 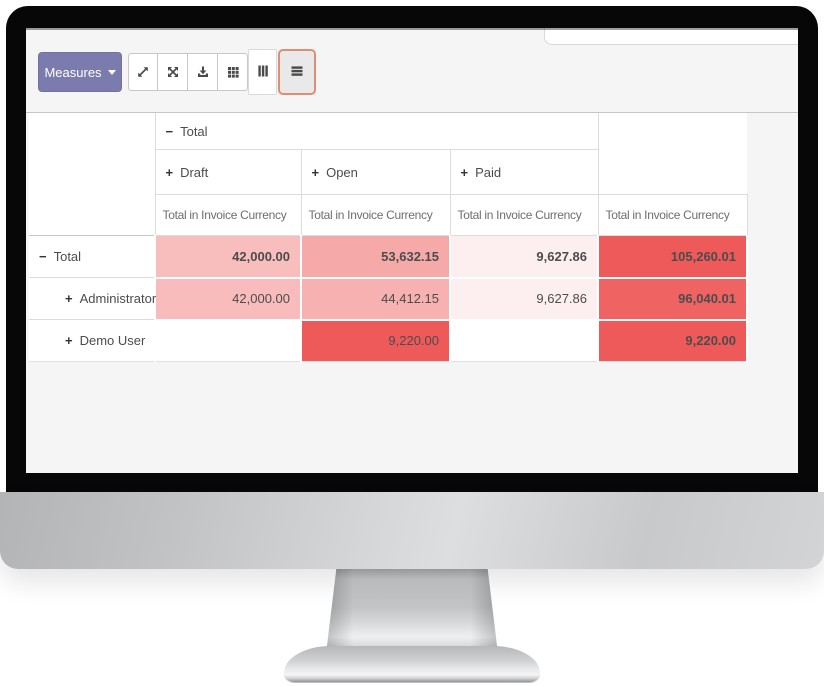 I want to click on measures-button-label: Measures, so click(x=73, y=72).